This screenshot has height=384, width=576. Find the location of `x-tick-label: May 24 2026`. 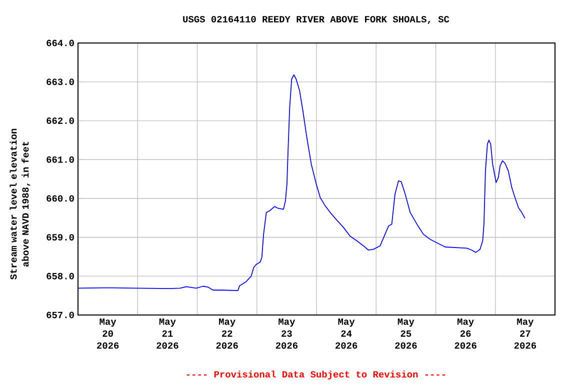

x-tick-label: May 24 2026 is located at coordinates (347, 333).